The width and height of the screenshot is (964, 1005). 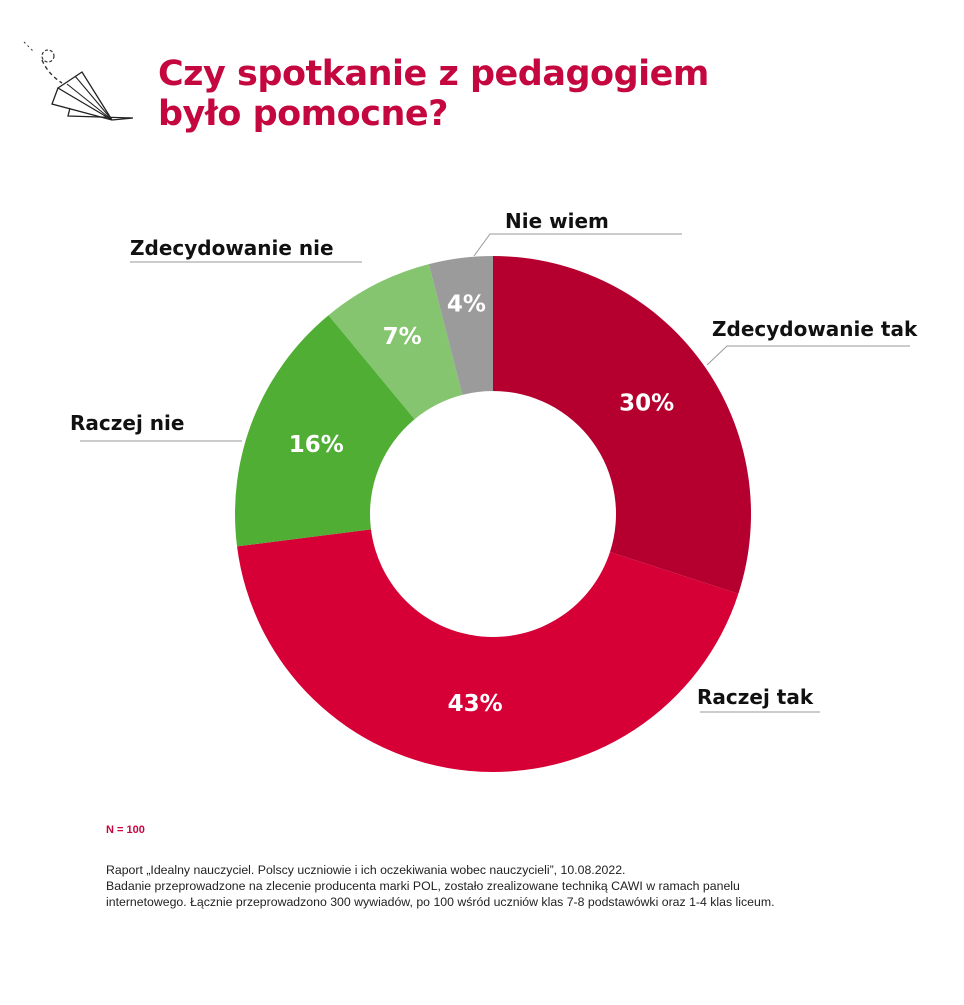 What do you see at coordinates (125, 830) in the screenshot?
I see `sample-size: N = 100` at bounding box center [125, 830].